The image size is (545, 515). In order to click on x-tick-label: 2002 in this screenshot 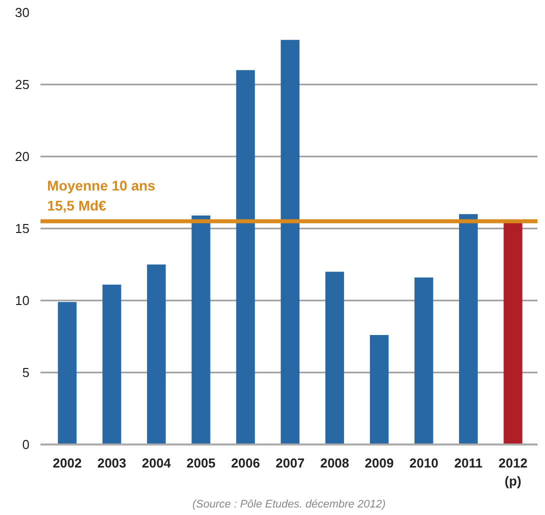, I will do `click(67, 463)`.